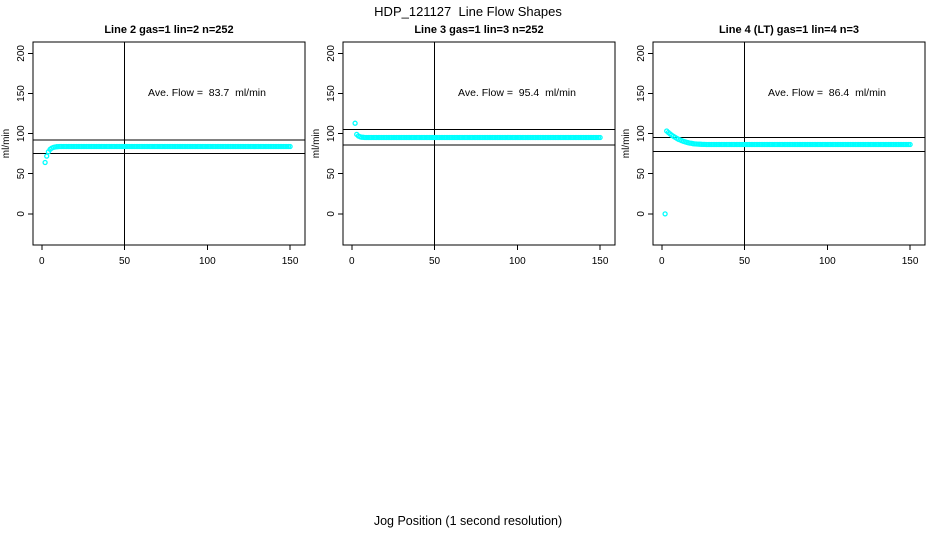  I want to click on panel-title-line-2: Line 2 gas=1 lin=2 n=252, so click(169, 30).